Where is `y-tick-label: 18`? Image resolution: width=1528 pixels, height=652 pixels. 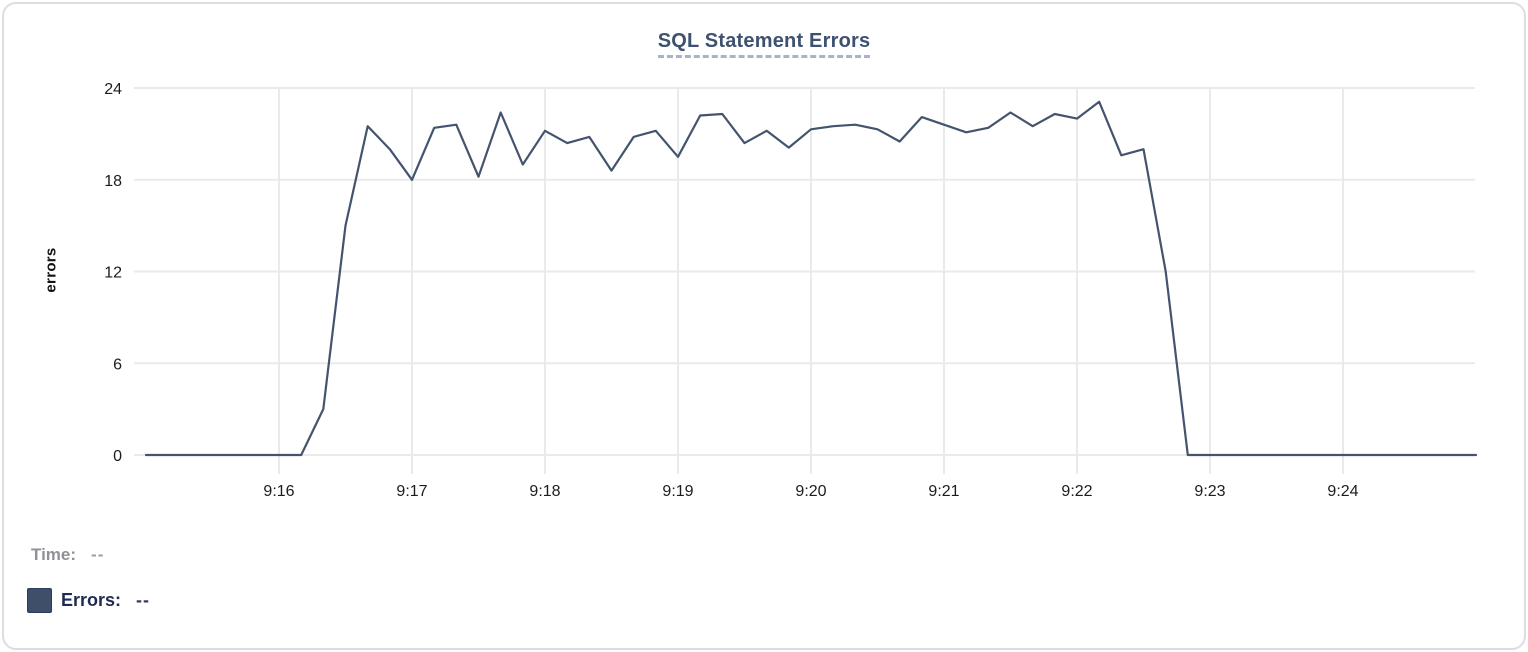 y-tick-label: 18 is located at coordinates (113, 181).